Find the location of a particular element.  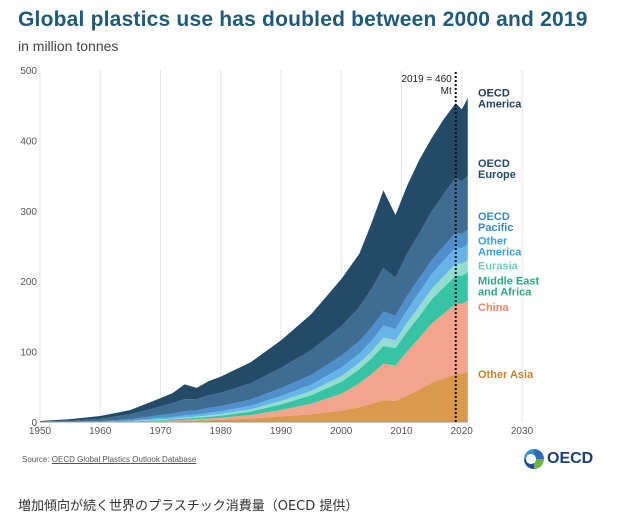

oecd-logo: OECD is located at coordinates (558, 459).